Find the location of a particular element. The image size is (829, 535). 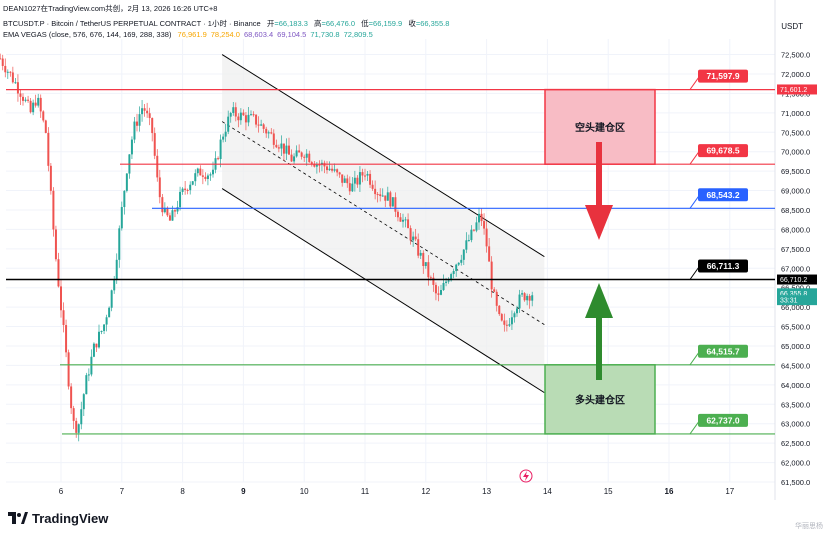

x-axis: 6 7 8 9 10 11 12 13 14 15 16 17 is located at coordinates (397, 491).